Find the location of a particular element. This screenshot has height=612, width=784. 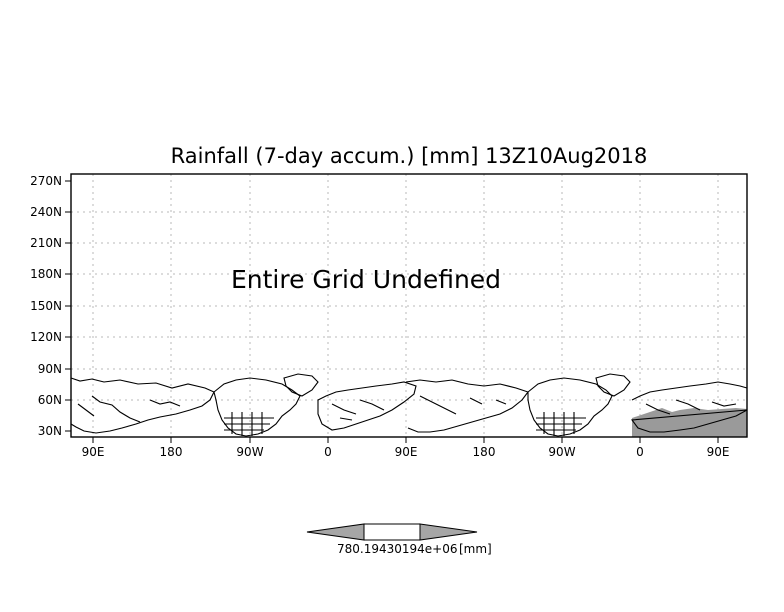

coastline-north-america-b is located at coordinates (570, 407).